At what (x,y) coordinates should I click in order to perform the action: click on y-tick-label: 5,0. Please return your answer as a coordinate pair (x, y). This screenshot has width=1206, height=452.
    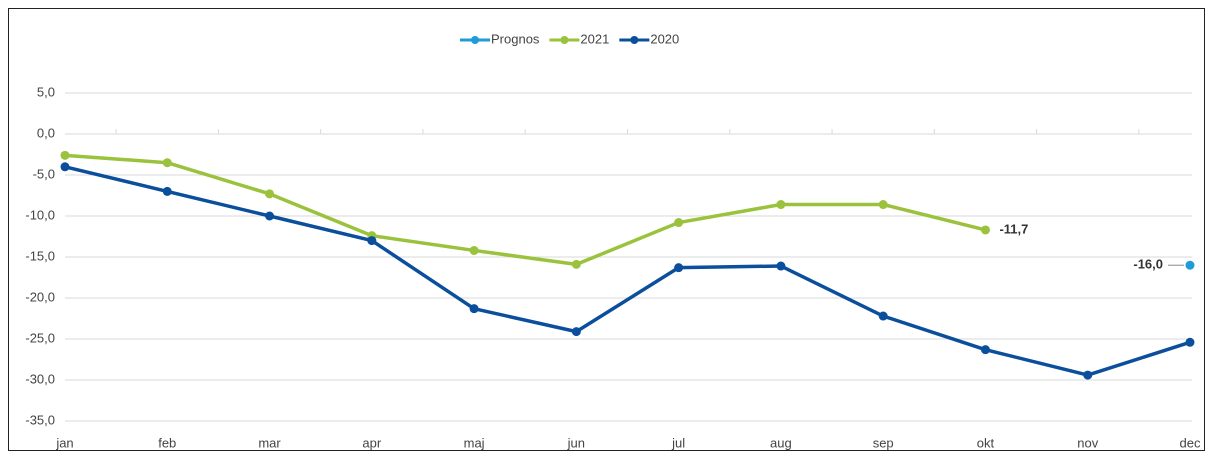
    Looking at the image, I should click on (46, 91).